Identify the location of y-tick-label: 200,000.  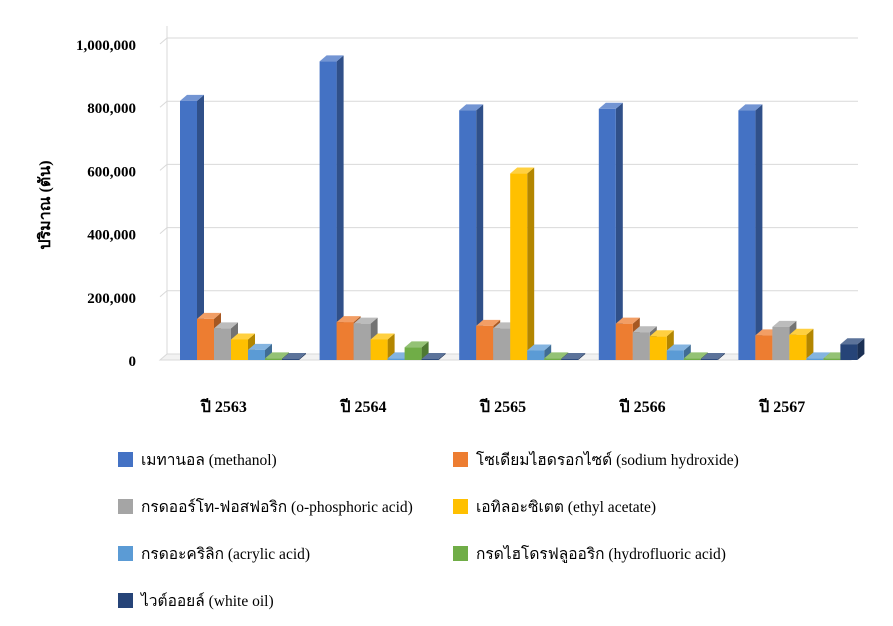
(111, 299).